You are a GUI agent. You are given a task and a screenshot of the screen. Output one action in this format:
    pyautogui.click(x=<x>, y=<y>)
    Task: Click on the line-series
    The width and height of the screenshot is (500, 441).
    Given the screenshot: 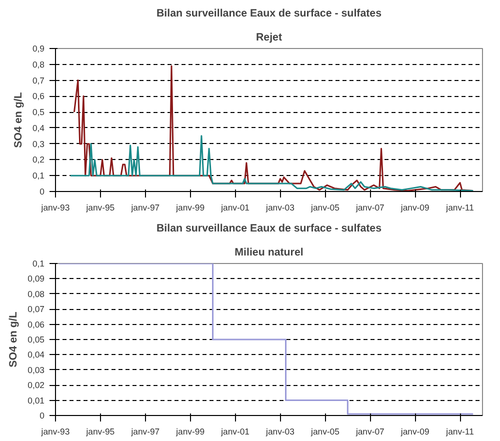 What is the action you would take?
    pyautogui.click(x=272, y=163)
    